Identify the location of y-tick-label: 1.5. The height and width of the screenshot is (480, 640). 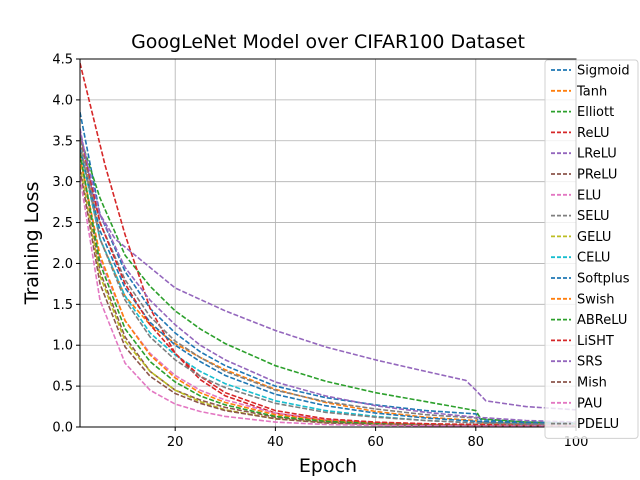
(62, 305).